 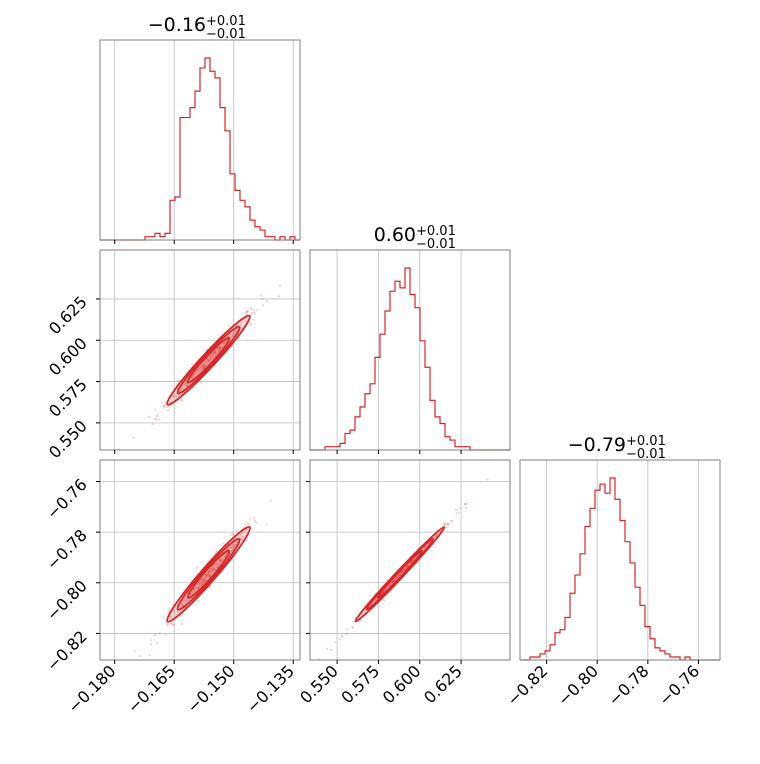 What do you see at coordinates (67, 600) in the screenshot?
I see `y-tick-label: −0.80` at bounding box center [67, 600].